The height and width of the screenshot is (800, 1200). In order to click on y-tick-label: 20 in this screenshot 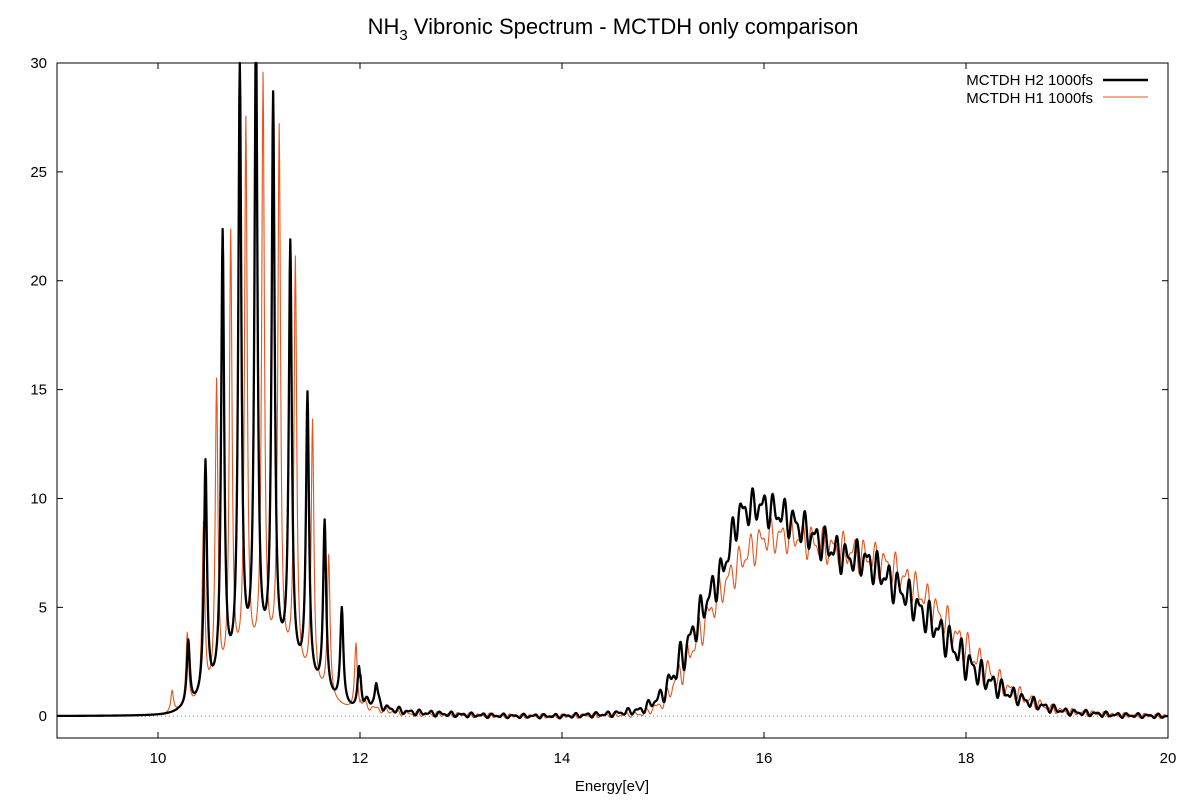, I will do `click(38, 281)`.